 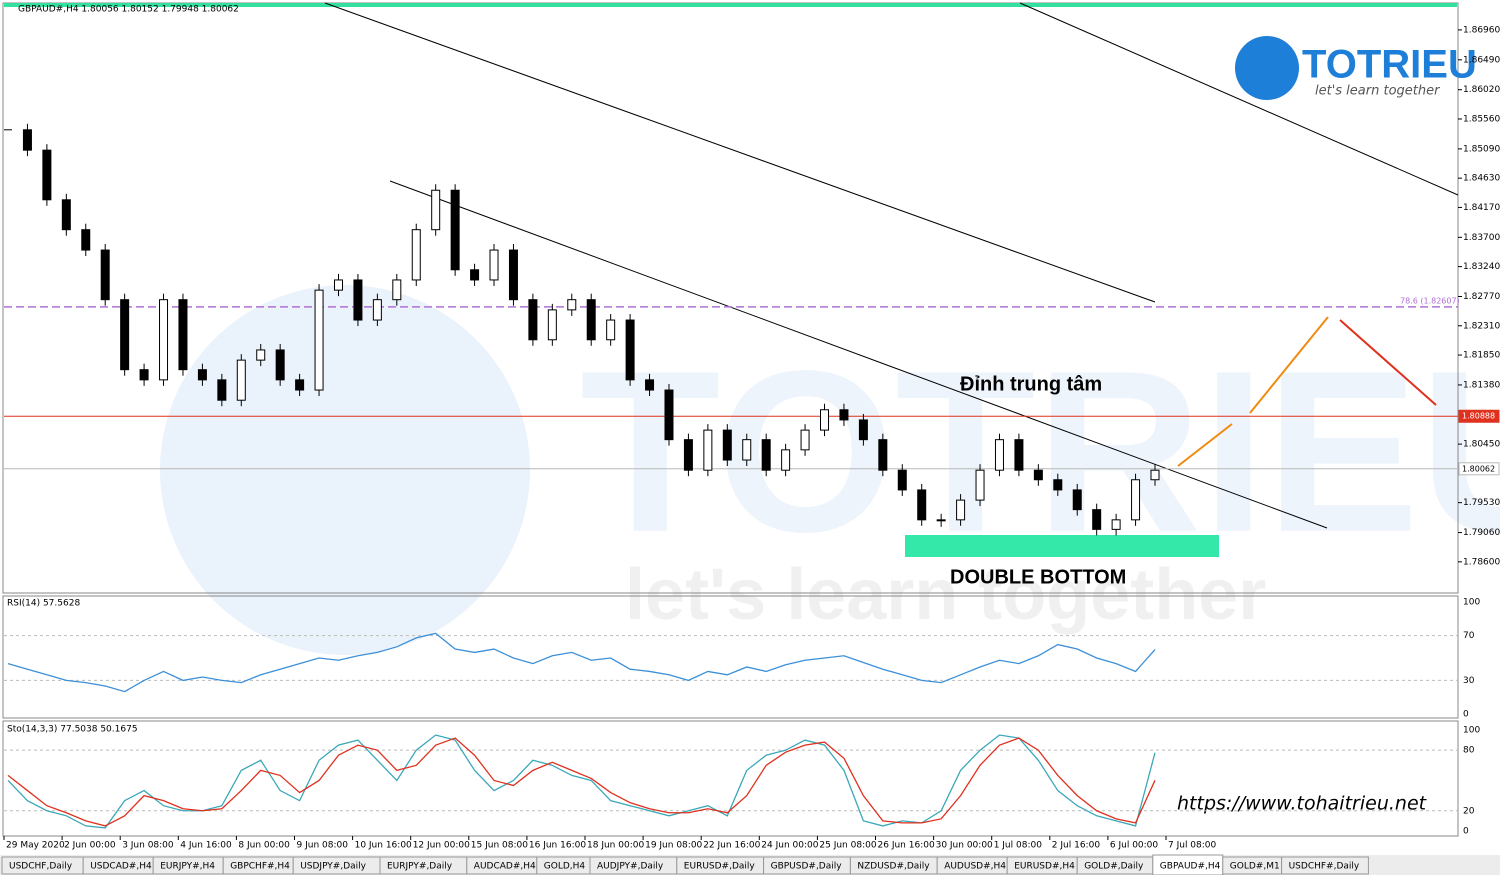 I want to click on tab-label: GOLD#,Daily, so click(x=1114, y=867).